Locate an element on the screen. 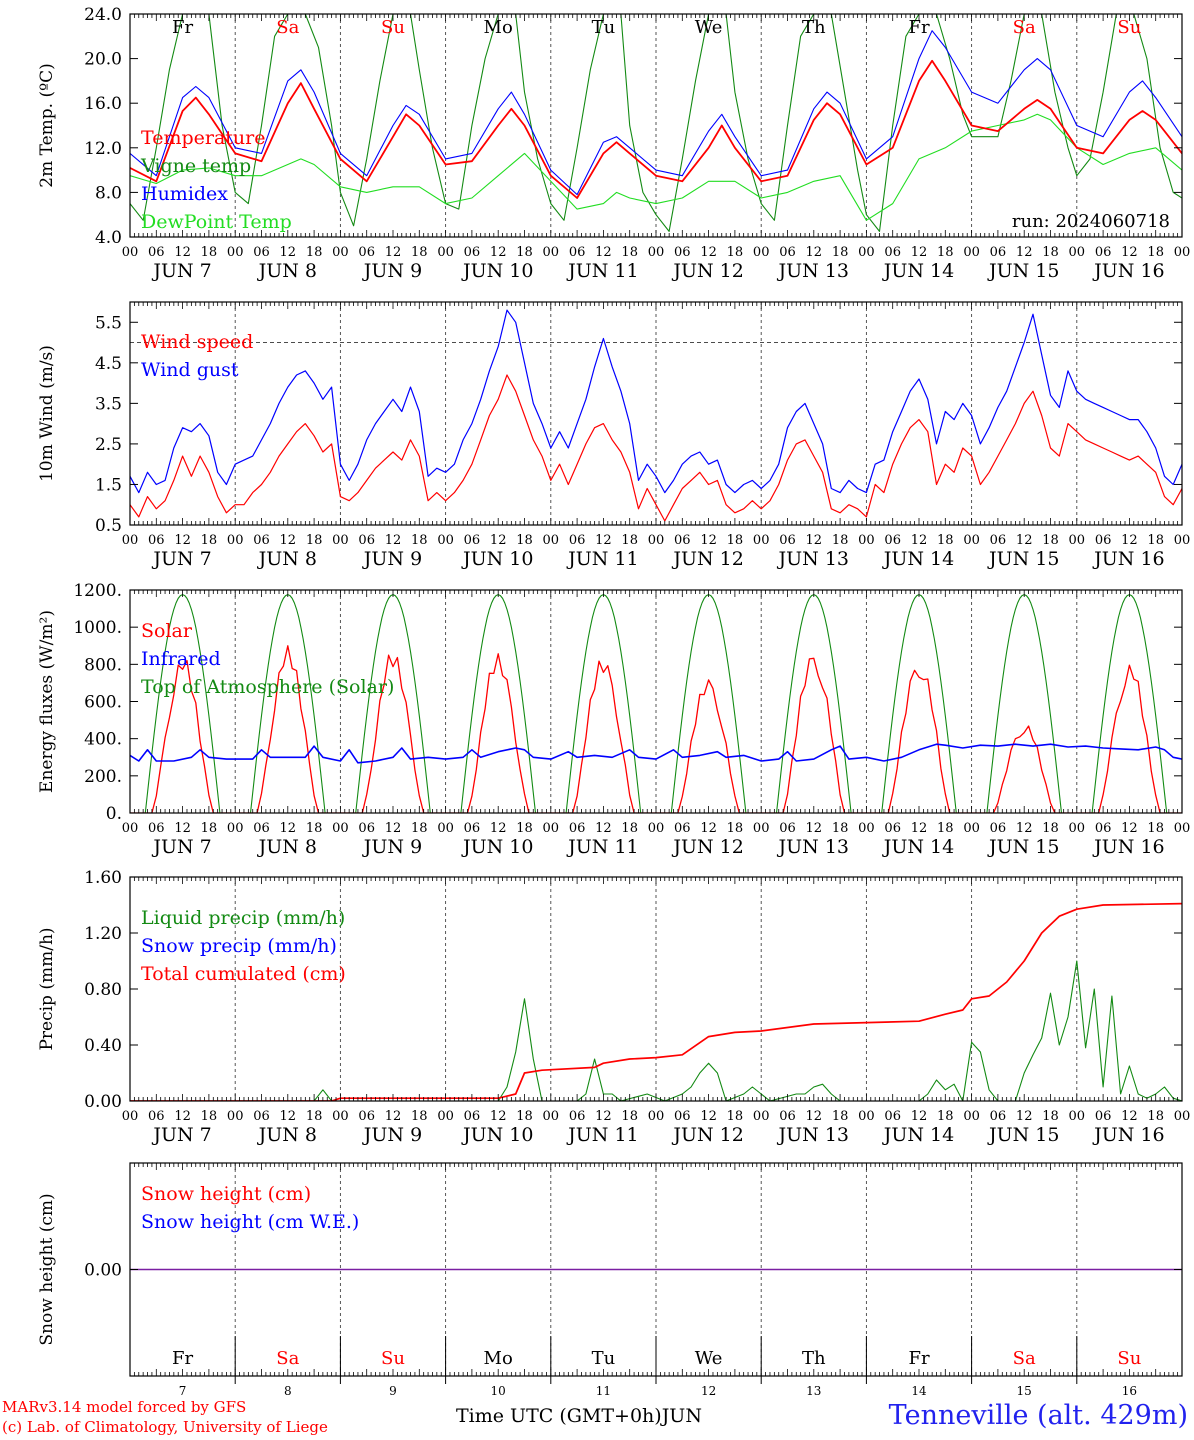 The height and width of the screenshot is (1440, 1194). day-label: JUN 8 is located at coordinates (287, 1135).